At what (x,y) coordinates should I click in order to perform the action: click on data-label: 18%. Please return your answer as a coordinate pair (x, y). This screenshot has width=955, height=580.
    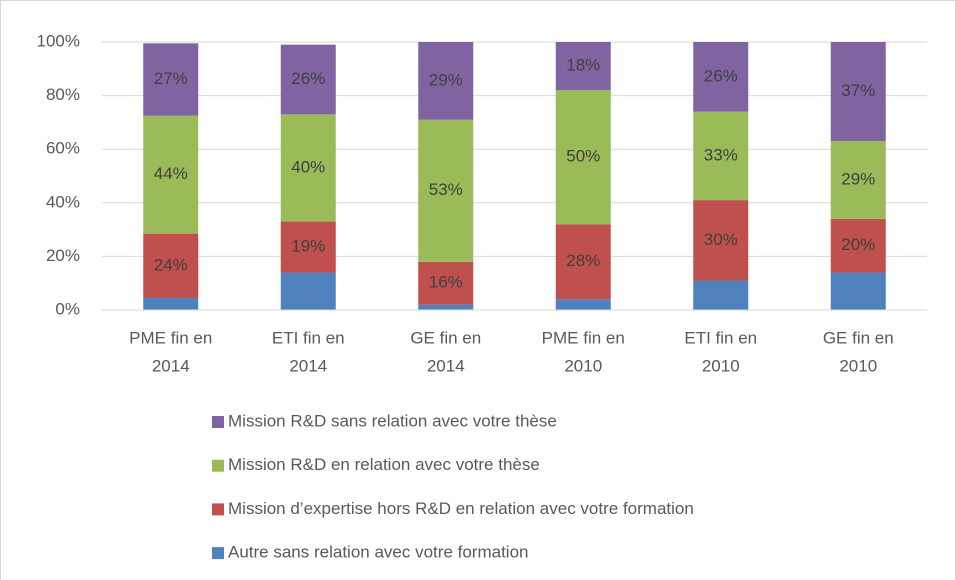
    Looking at the image, I should click on (583, 65).